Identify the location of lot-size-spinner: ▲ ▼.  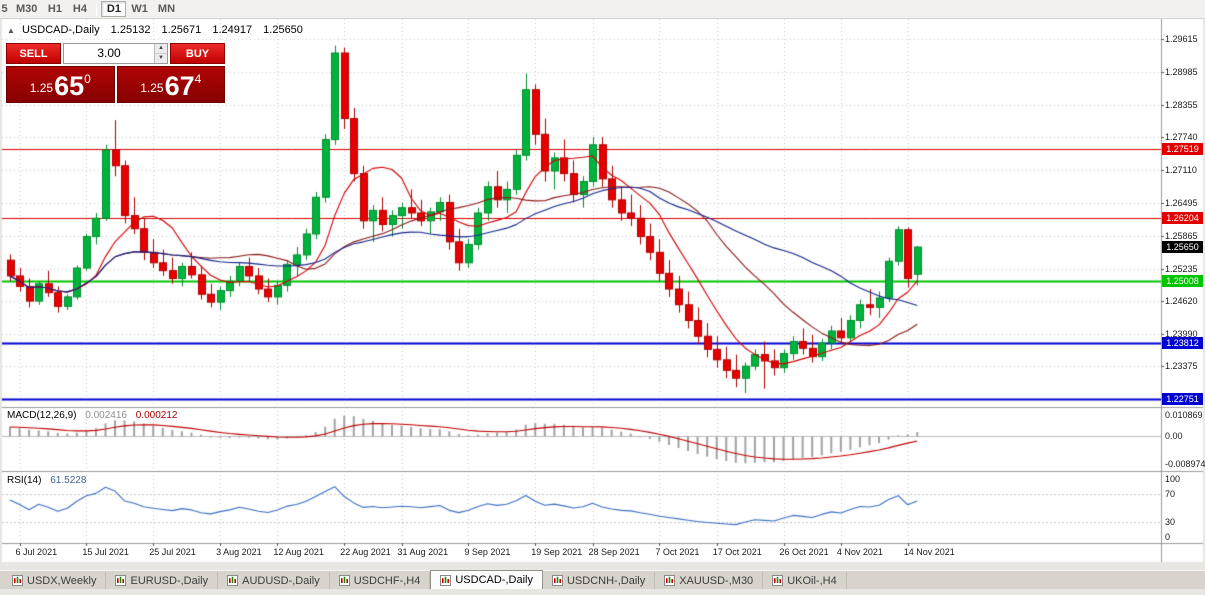
(160, 53).